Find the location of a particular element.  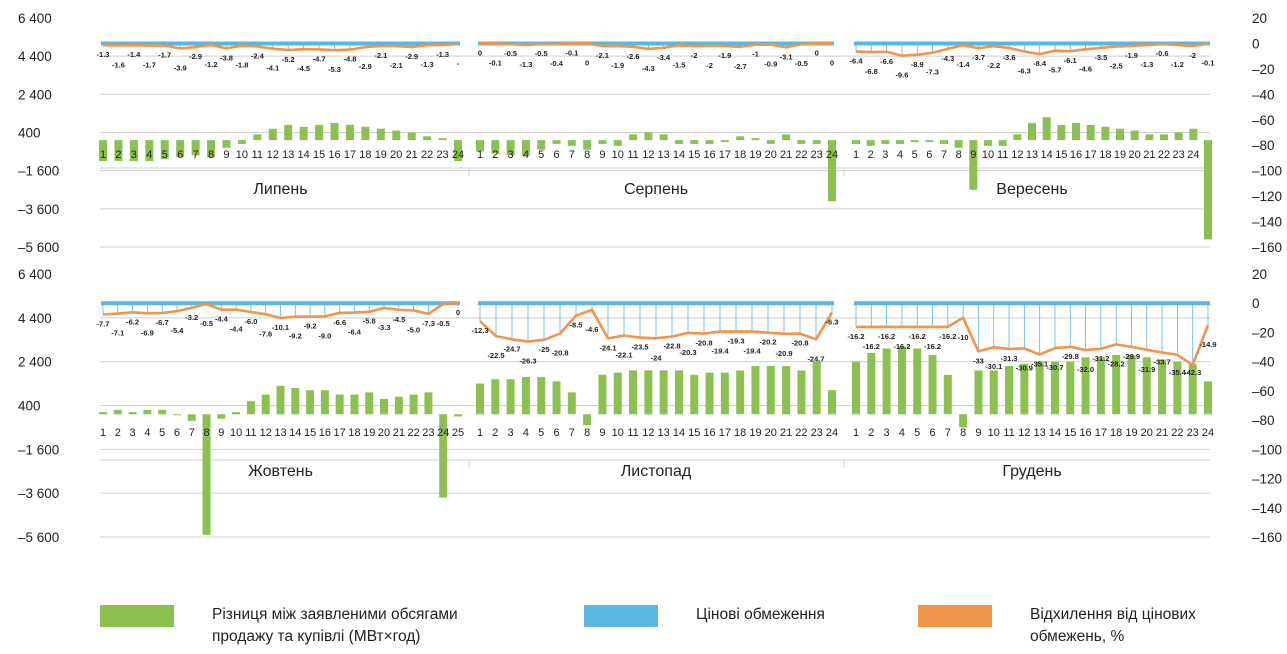

legend-swatch-bars is located at coordinates (137, 616).